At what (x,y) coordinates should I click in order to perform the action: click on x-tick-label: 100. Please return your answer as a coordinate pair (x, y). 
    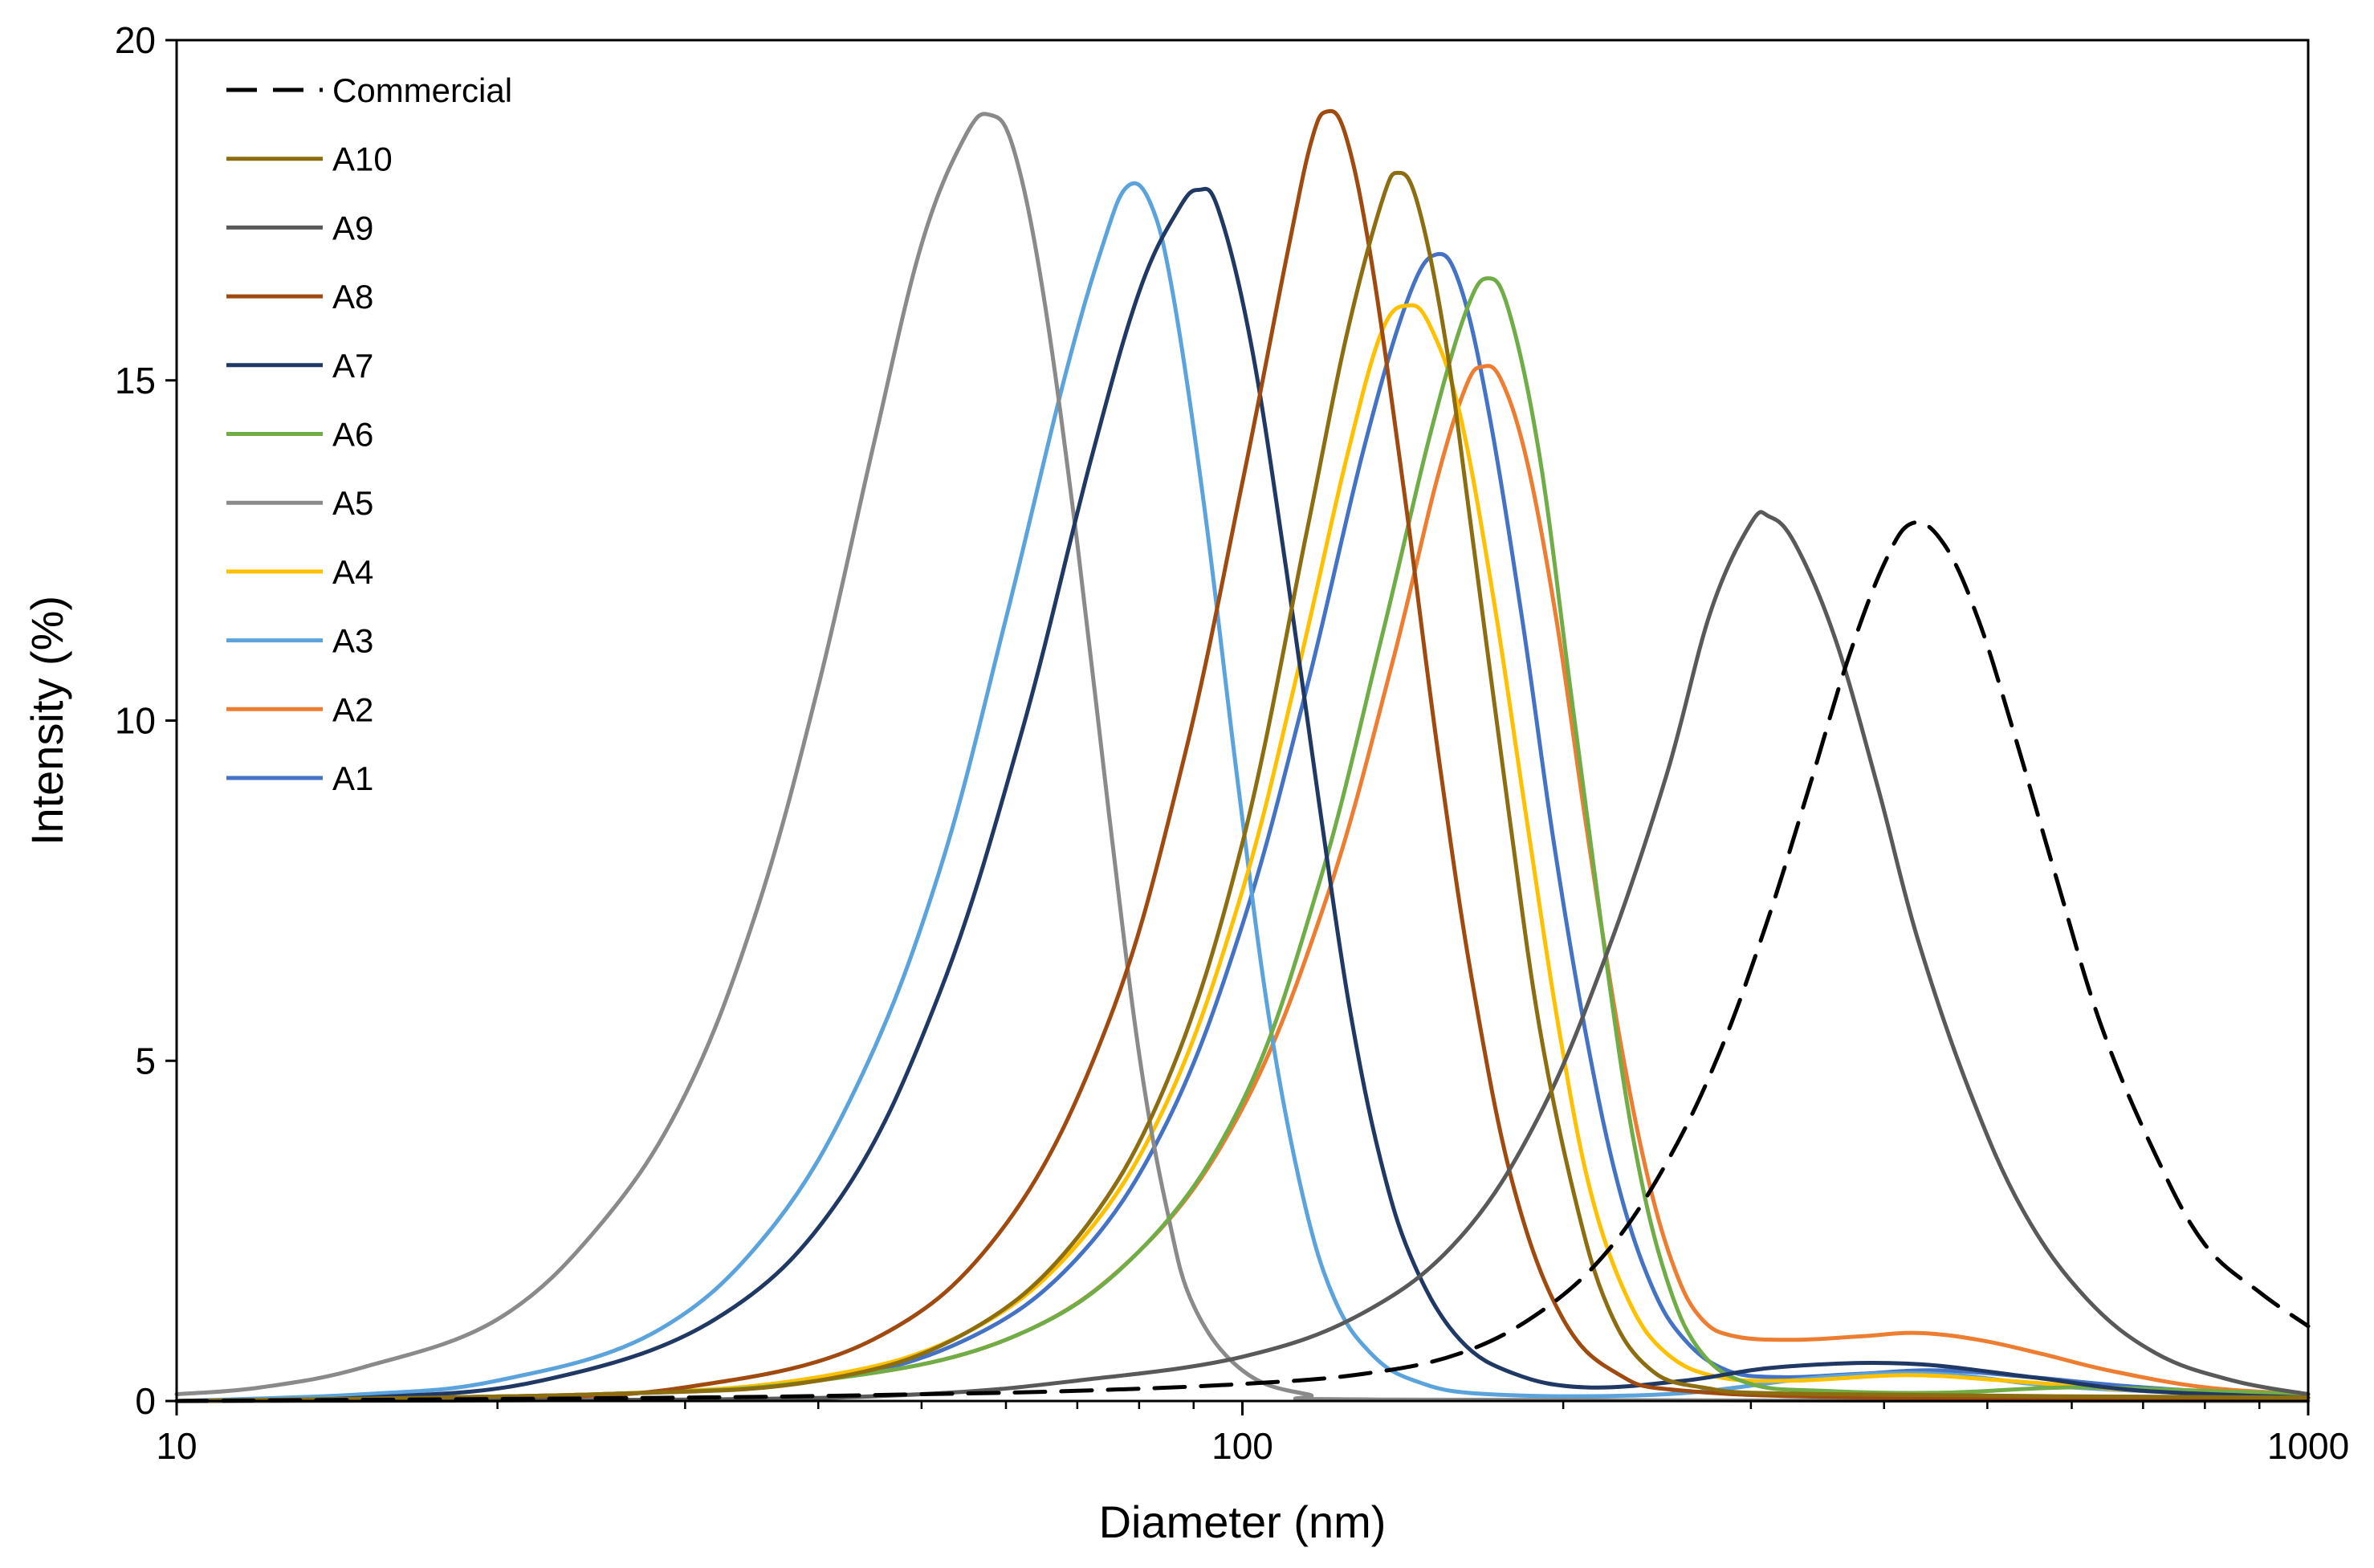
    Looking at the image, I should click on (1242, 1446).